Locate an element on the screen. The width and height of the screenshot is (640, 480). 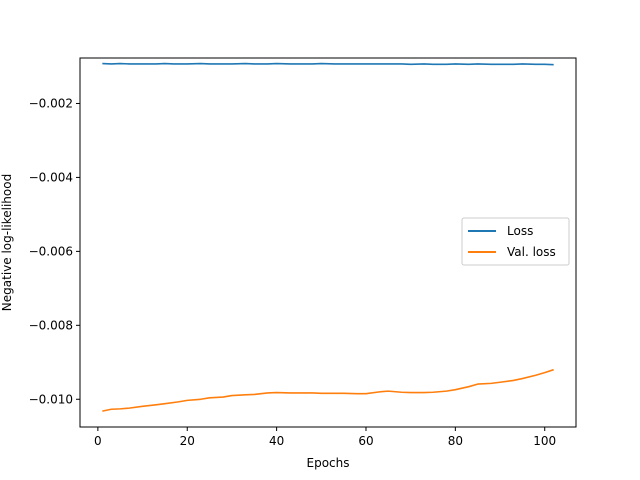
series-line-loss is located at coordinates (328, 64).